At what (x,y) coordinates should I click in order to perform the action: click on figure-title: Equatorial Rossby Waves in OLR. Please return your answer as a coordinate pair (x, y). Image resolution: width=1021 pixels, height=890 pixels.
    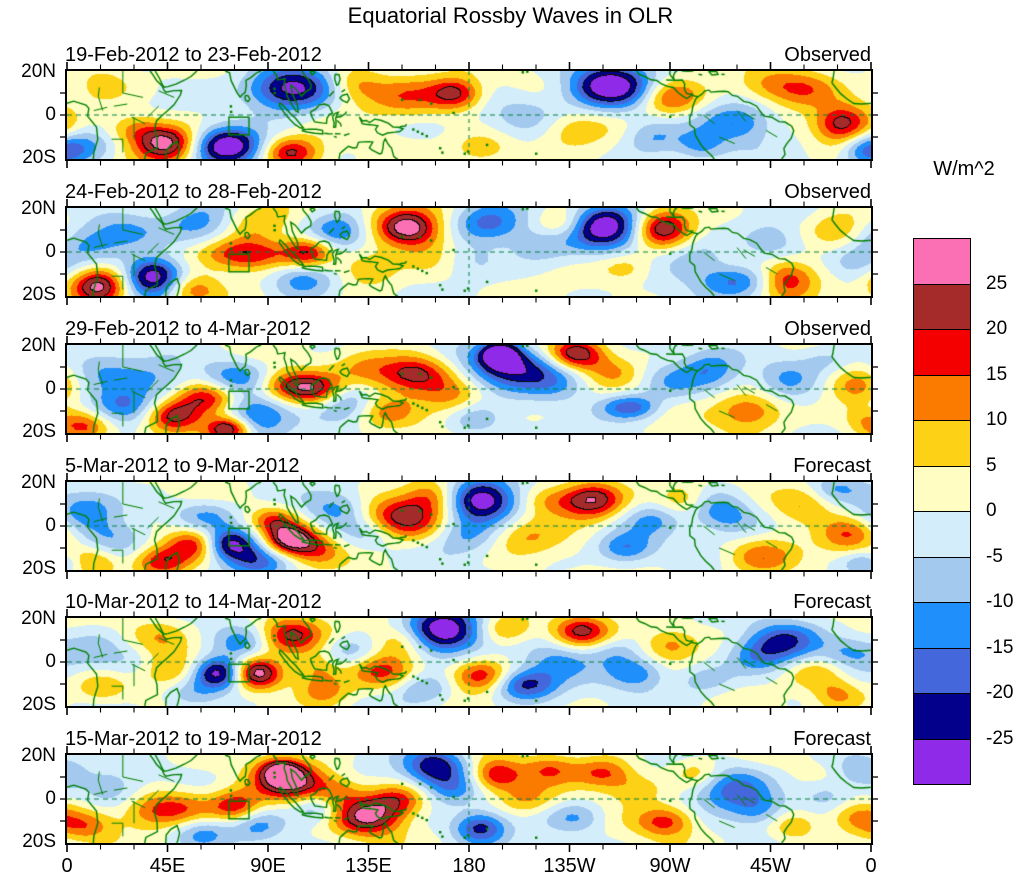
    Looking at the image, I should click on (510, 15).